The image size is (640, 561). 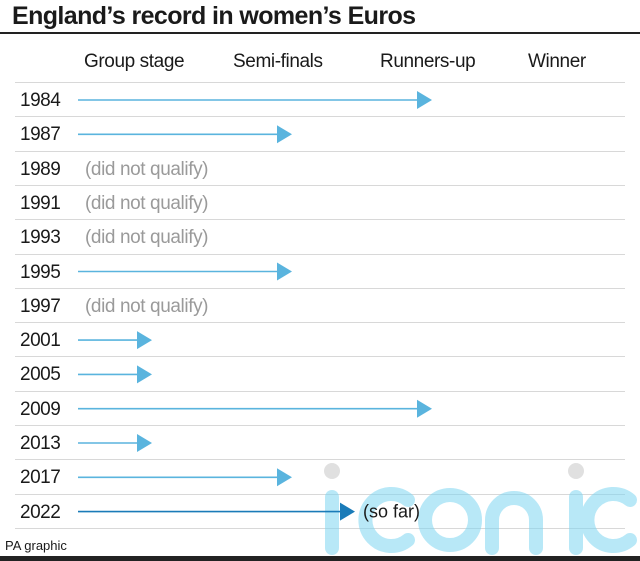 I want to click on table-row: 2001, so click(x=320, y=339).